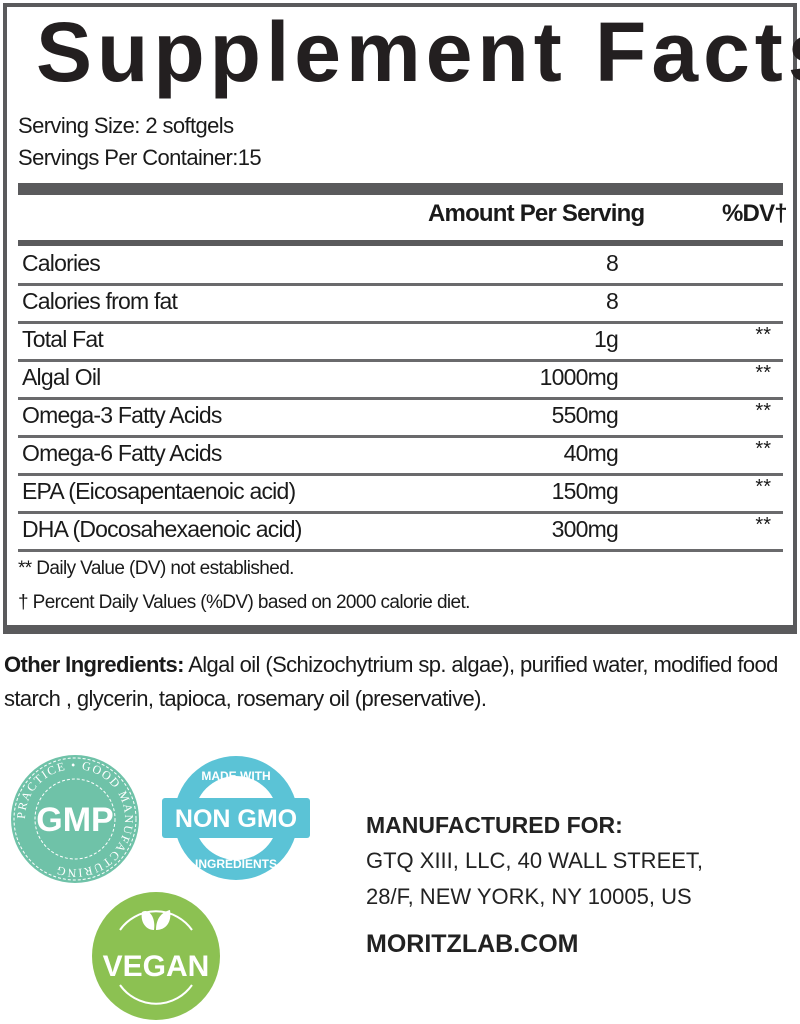 Image resolution: width=800 pixels, height=1024 pixels. Describe the element at coordinates (156, 568) in the screenshot. I see `footnote-dv: ** Daily Value (DV) not established.` at that location.